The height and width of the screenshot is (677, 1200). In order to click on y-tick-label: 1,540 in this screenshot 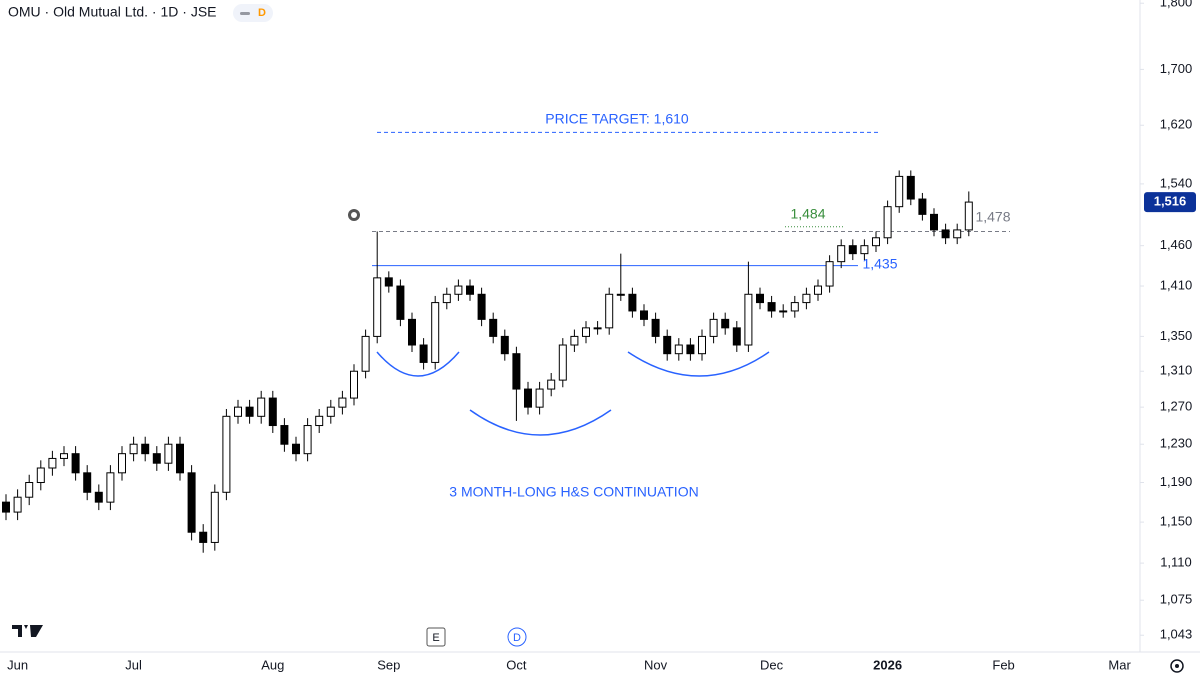, I will do `click(1176, 182)`.